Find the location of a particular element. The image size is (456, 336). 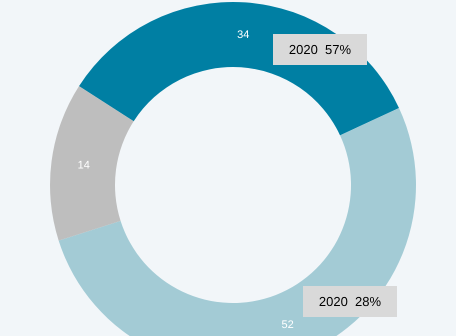

text: 2020 57% is located at coordinates (320, 49).